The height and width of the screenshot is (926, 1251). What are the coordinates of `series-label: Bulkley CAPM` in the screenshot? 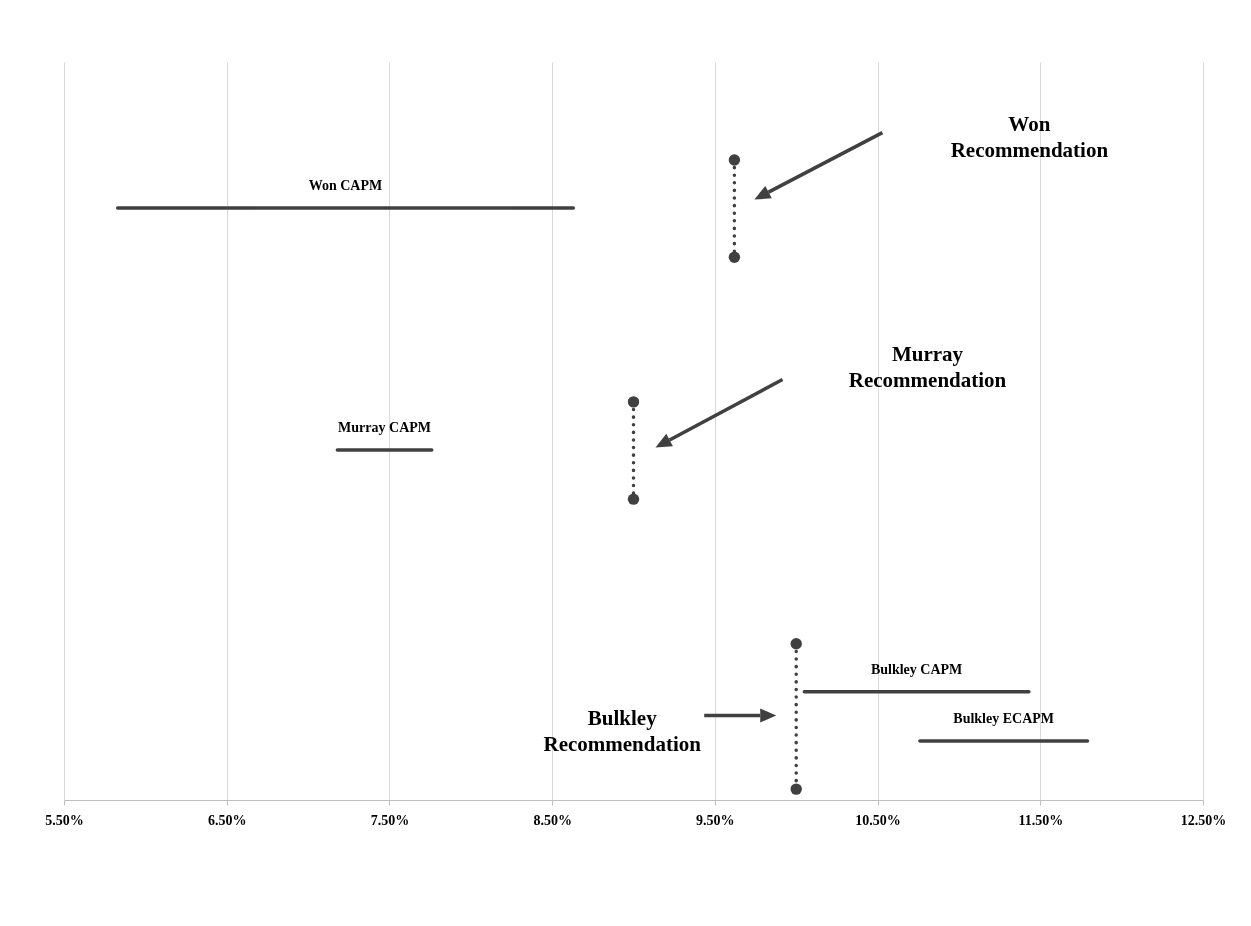 It's located at (916, 669).